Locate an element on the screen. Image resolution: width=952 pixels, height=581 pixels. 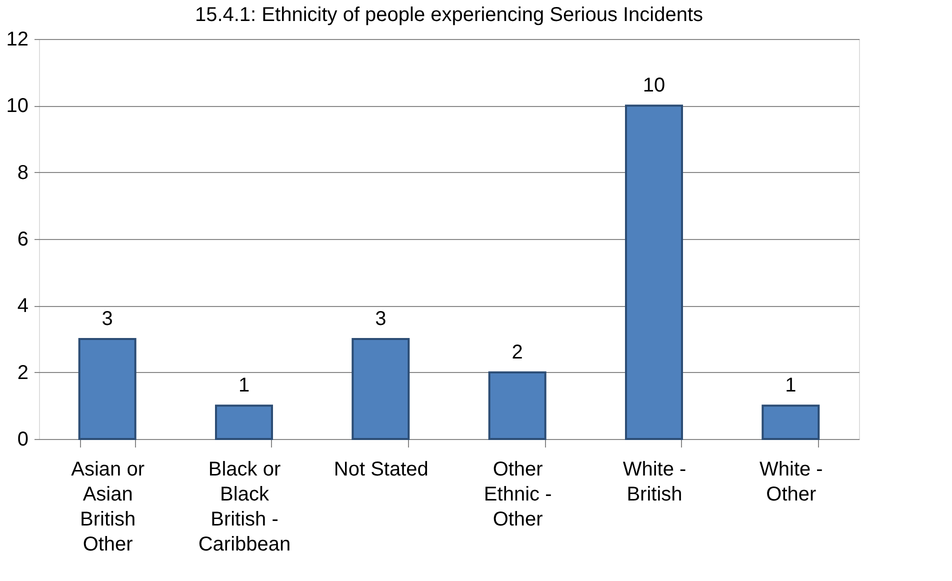
x-tick-label: Not Stated is located at coordinates (381, 469).